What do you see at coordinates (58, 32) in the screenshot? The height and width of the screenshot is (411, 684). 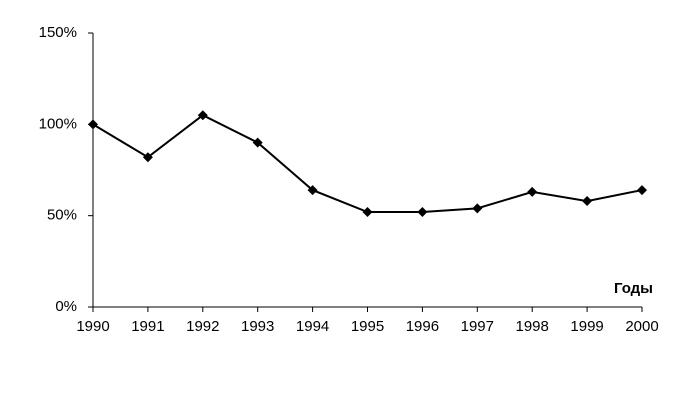 I see `y-tick-label: 150%` at bounding box center [58, 32].